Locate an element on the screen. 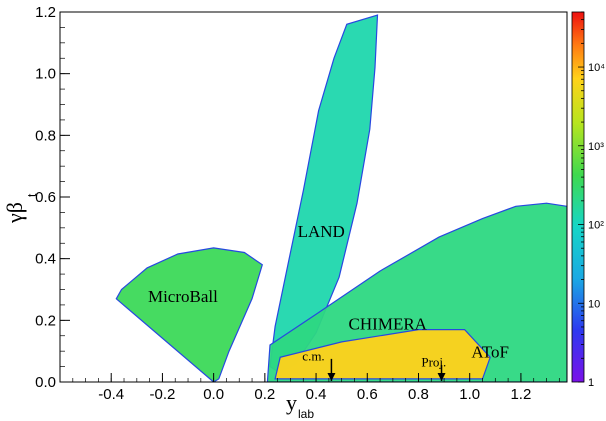 This screenshot has height=421, width=606. heat-region-chimera-core is located at coordinates (382, 354).